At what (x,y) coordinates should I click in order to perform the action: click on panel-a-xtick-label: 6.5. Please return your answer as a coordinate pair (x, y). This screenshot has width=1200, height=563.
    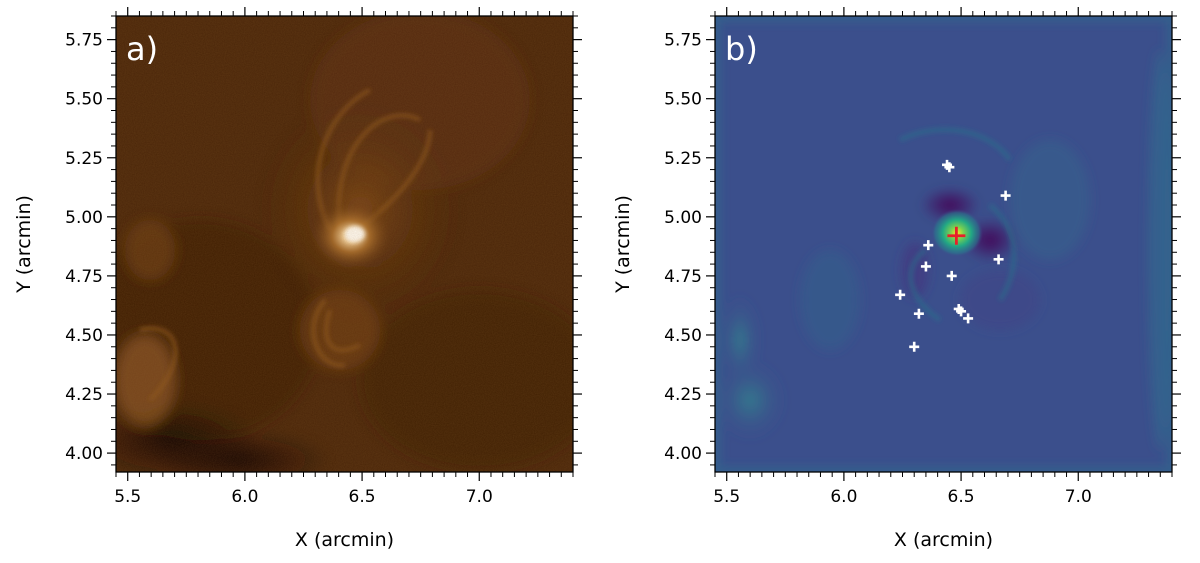
    Looking at the image, I should click on (362, 497).